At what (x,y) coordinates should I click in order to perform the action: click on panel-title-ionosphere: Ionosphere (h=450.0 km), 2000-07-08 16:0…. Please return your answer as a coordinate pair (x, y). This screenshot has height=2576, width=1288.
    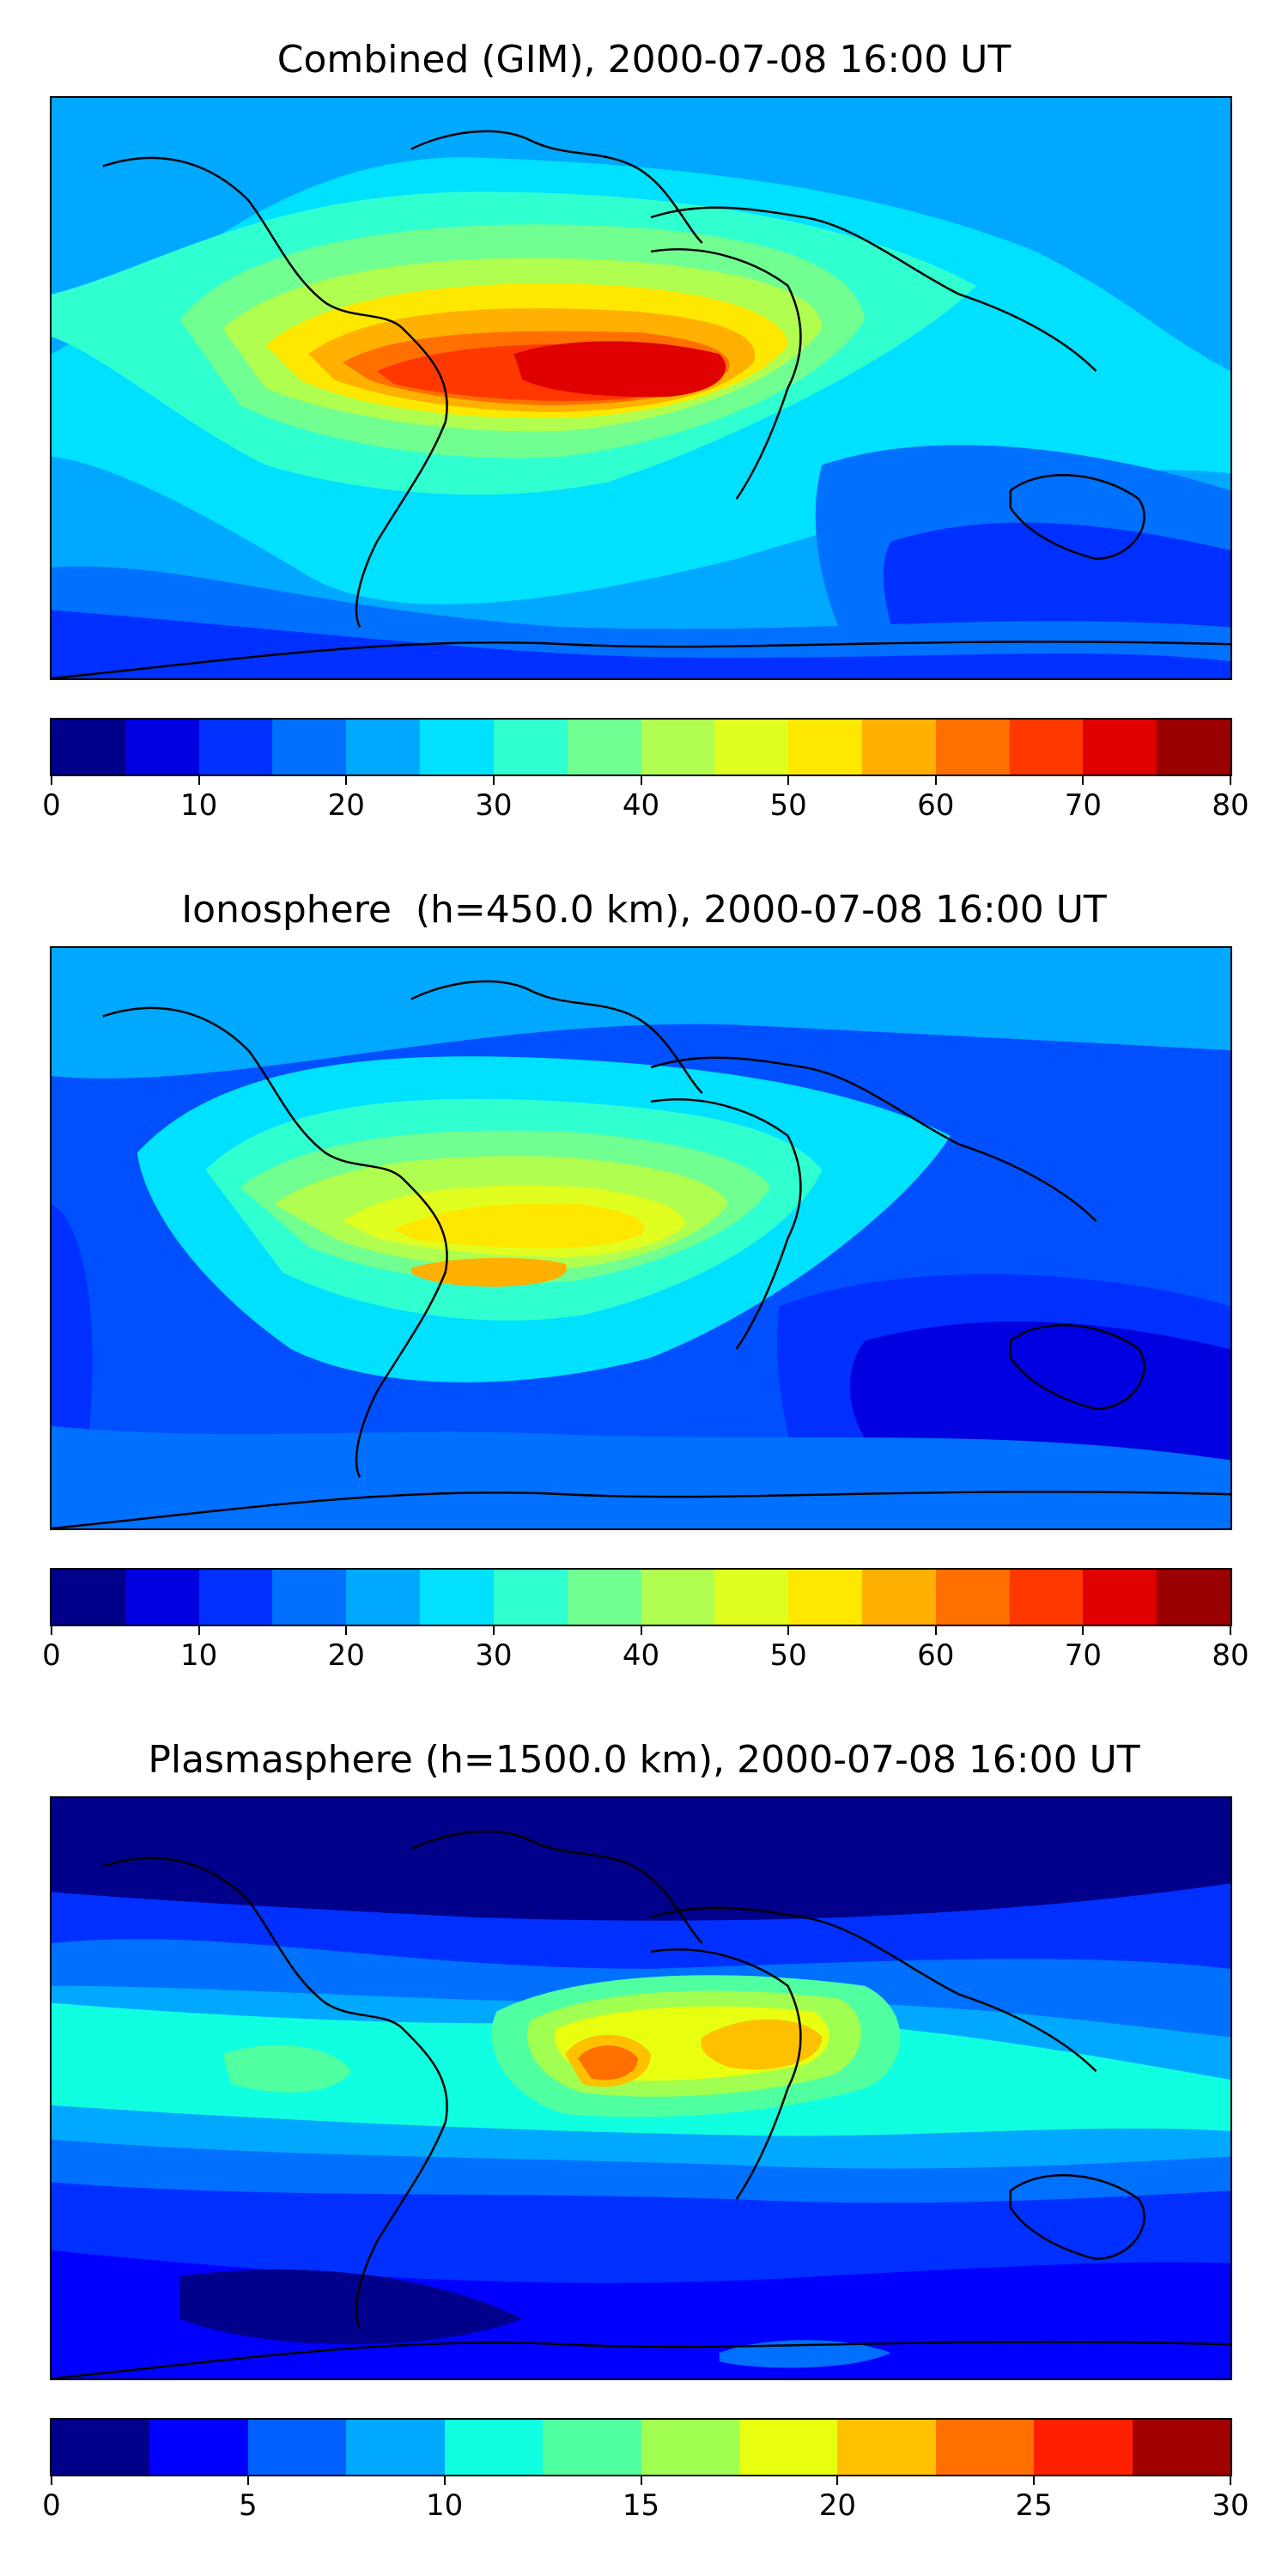
    Looking at the image, I should click on (644, 910).